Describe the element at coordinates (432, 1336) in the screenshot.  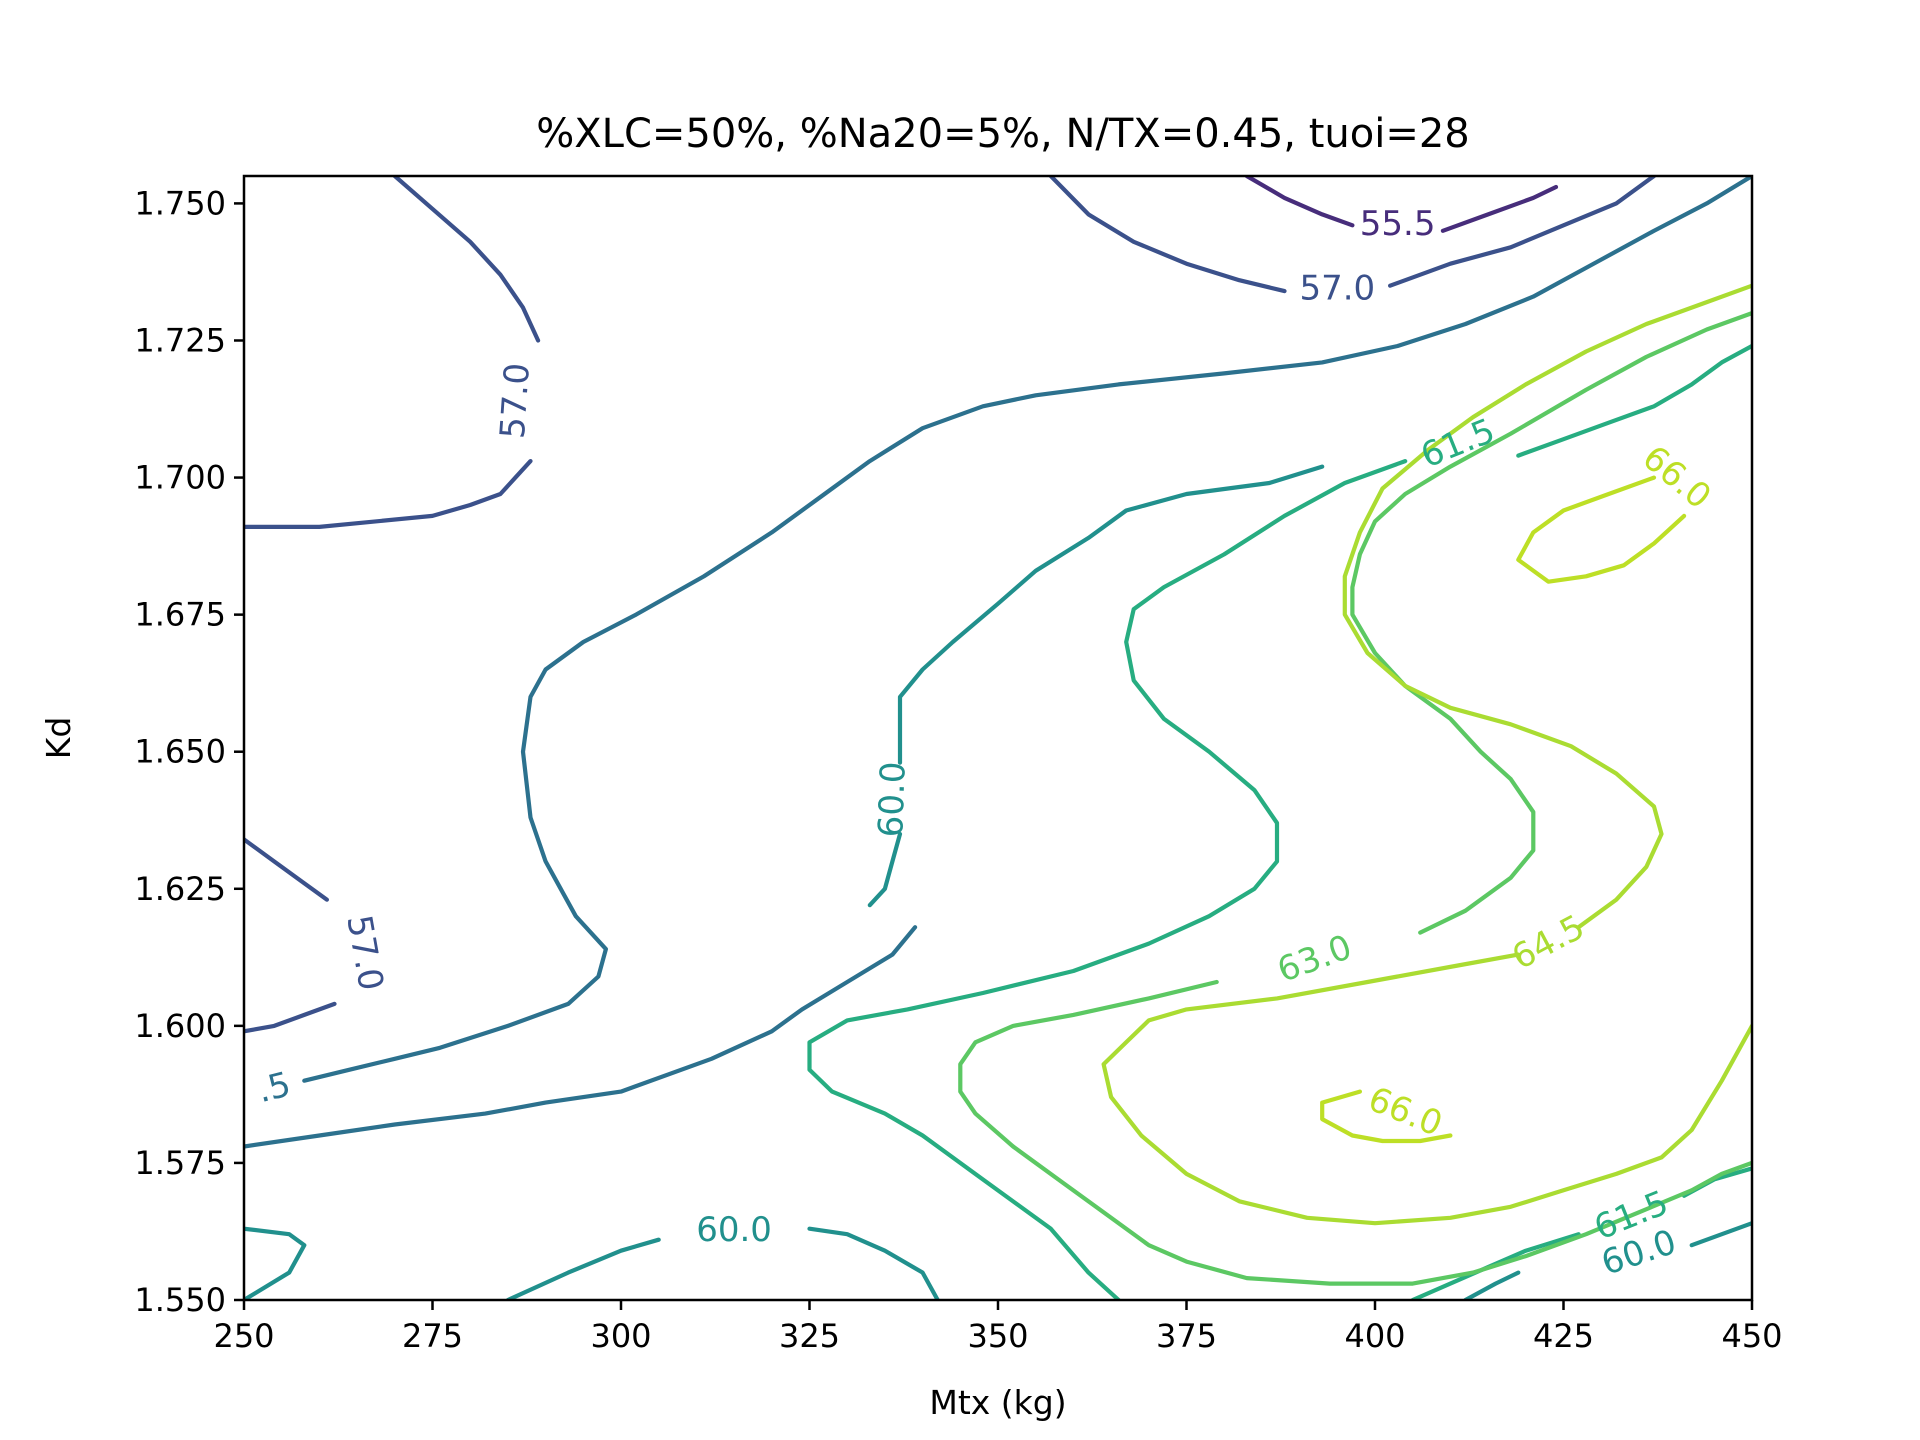
I see `x-tick-label: 275` at that location.